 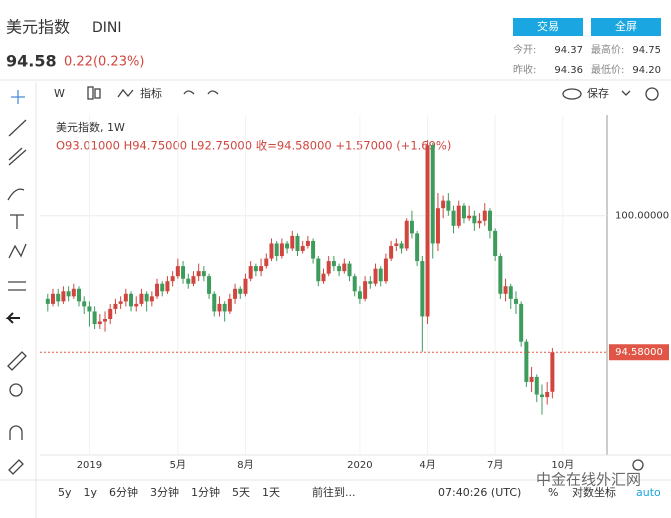 What do you see at coordinates (213, 92) in the screenshot?
I see `redo` at bounding box center [213, 92].